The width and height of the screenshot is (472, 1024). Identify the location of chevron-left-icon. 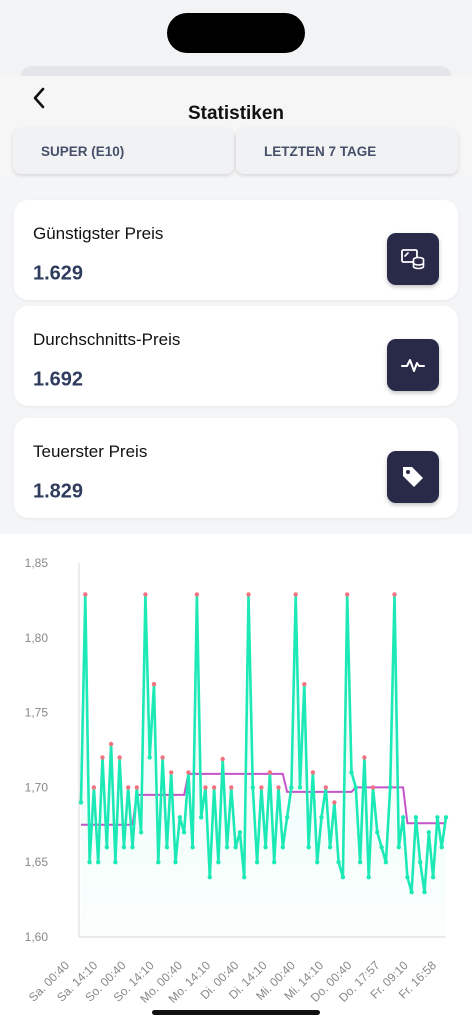
(39, 98).